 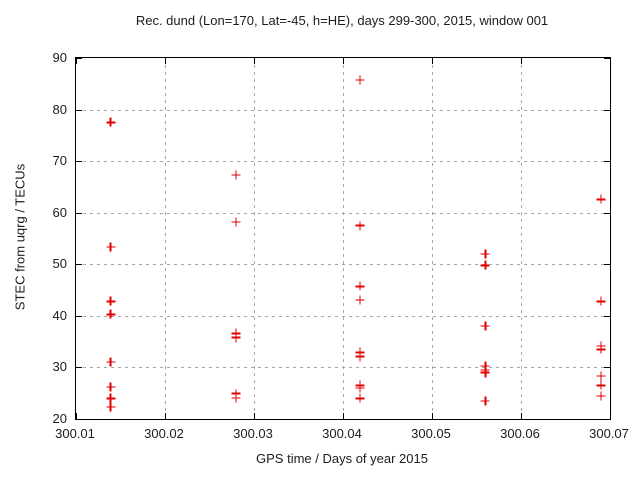 I want to click on y-tick-label: 50, so click(x=59, y=263).